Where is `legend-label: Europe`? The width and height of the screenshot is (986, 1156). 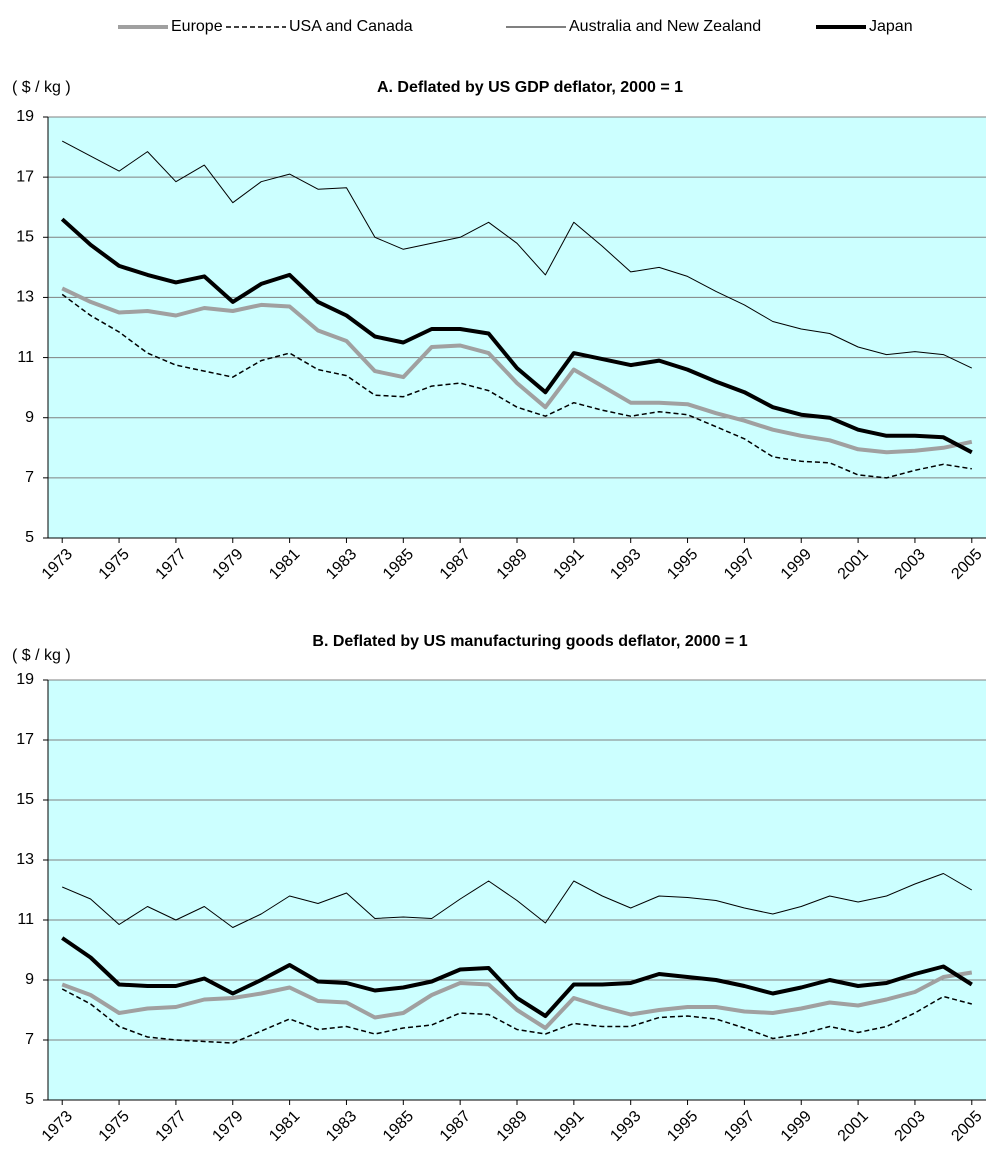 legend-label: Europe is located at coordinates (197, 26).